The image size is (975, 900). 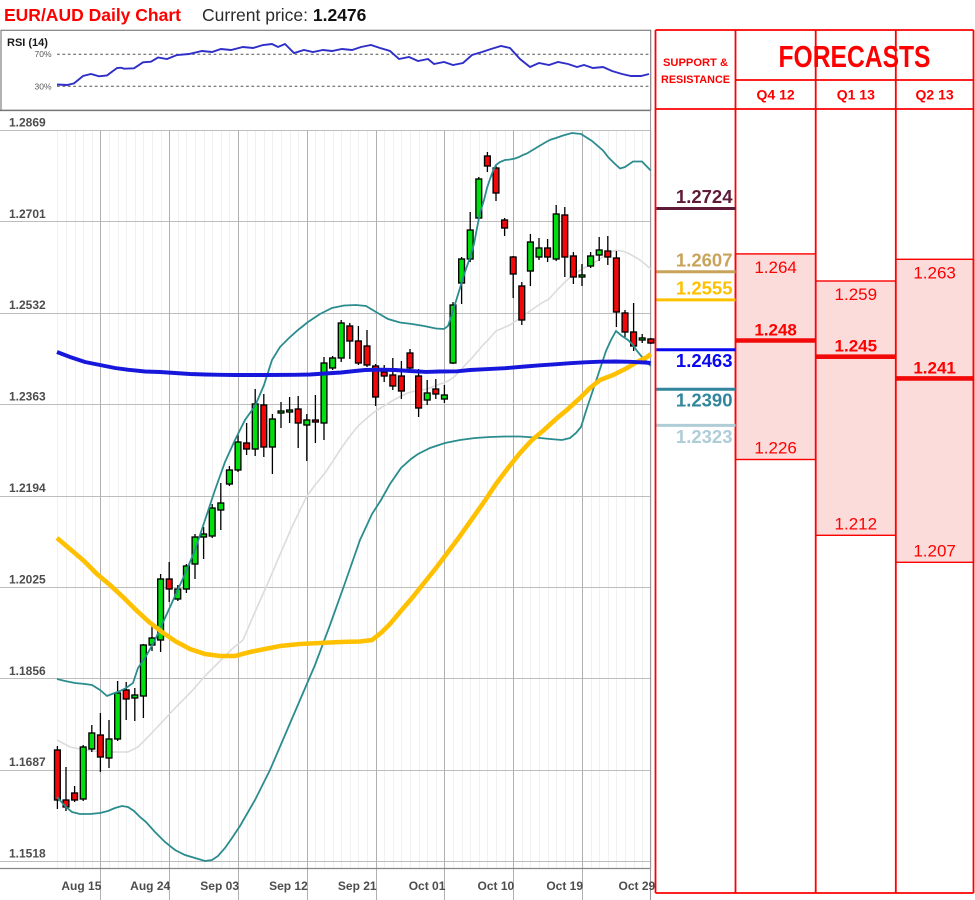 What do you see at coordinates (27, 123) in the screenshot?
I see `svg-text: 1.2869` at bounding box center [27, 123].